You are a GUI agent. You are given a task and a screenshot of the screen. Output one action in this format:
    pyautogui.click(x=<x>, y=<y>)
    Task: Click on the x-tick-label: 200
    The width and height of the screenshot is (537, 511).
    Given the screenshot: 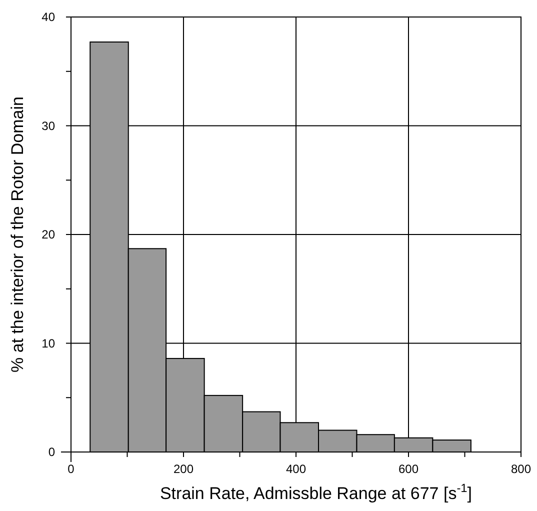 What is the action you would take?
    pyautogui.click(x=183, y=469)
    